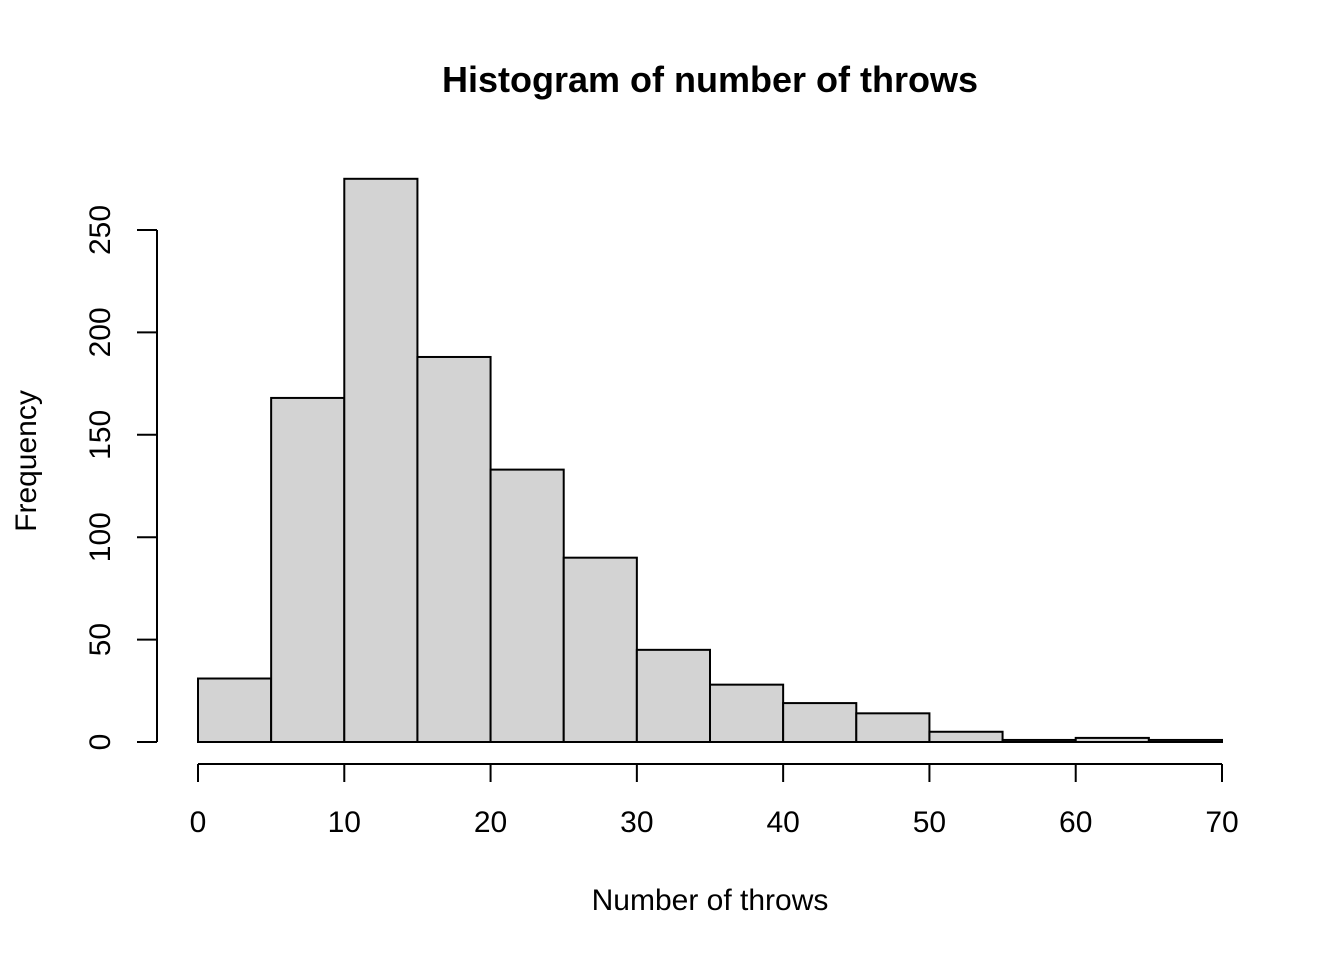 This screenshot has height=960, width=1344. Describe the element at coordinates (26, 461) in the screenshot. I see `y-axis-label: Frequency` at that location.